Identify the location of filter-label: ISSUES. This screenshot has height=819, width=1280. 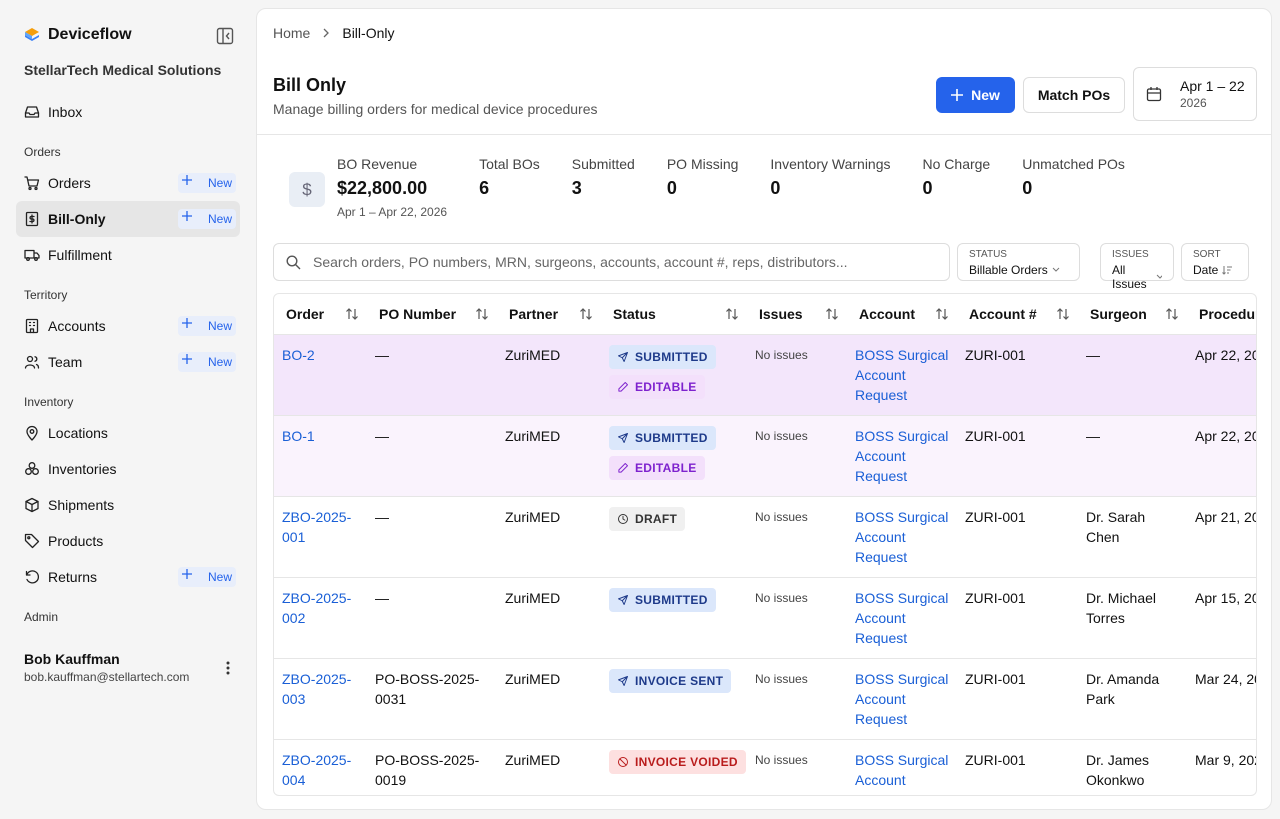
(1130, 254).